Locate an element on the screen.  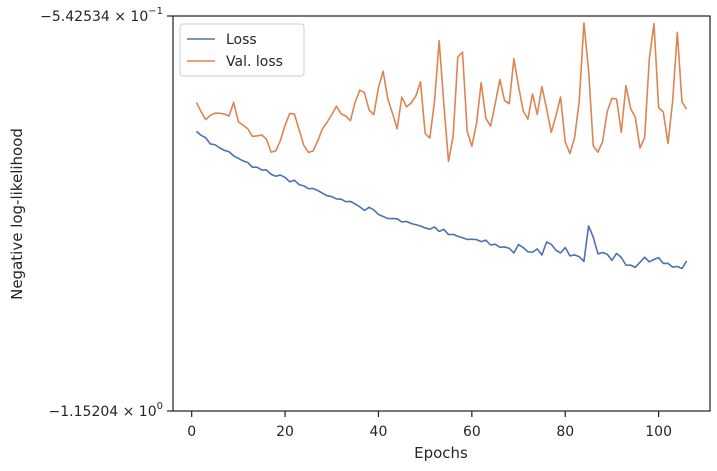
y-axis-label: Negative log-likelihood is located at coordinates (17, 214).